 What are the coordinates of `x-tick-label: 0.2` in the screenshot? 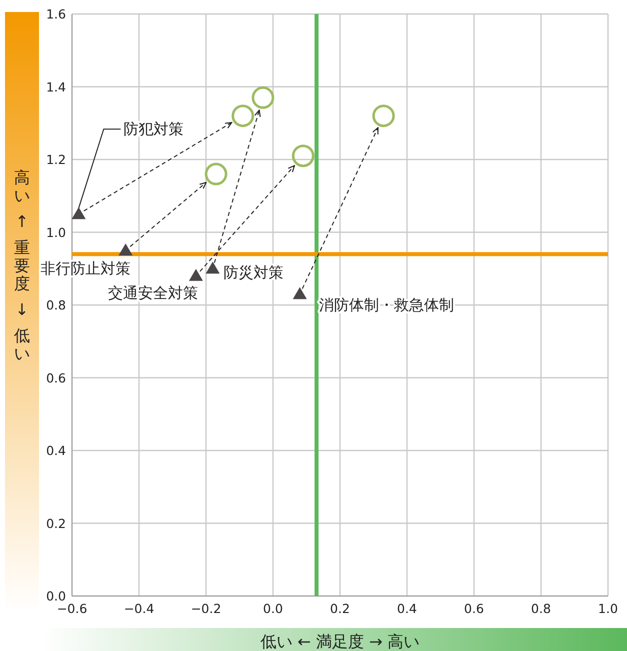 It's located at (340, 608).